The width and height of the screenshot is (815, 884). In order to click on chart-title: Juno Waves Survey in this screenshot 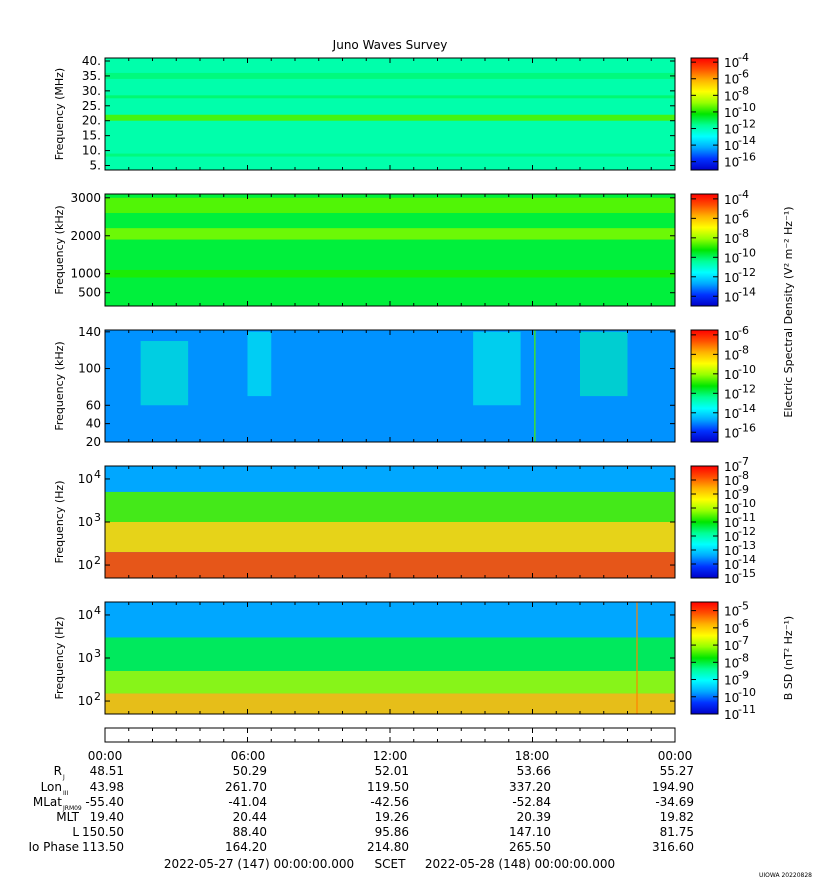, I will do `click(390, 45)`.